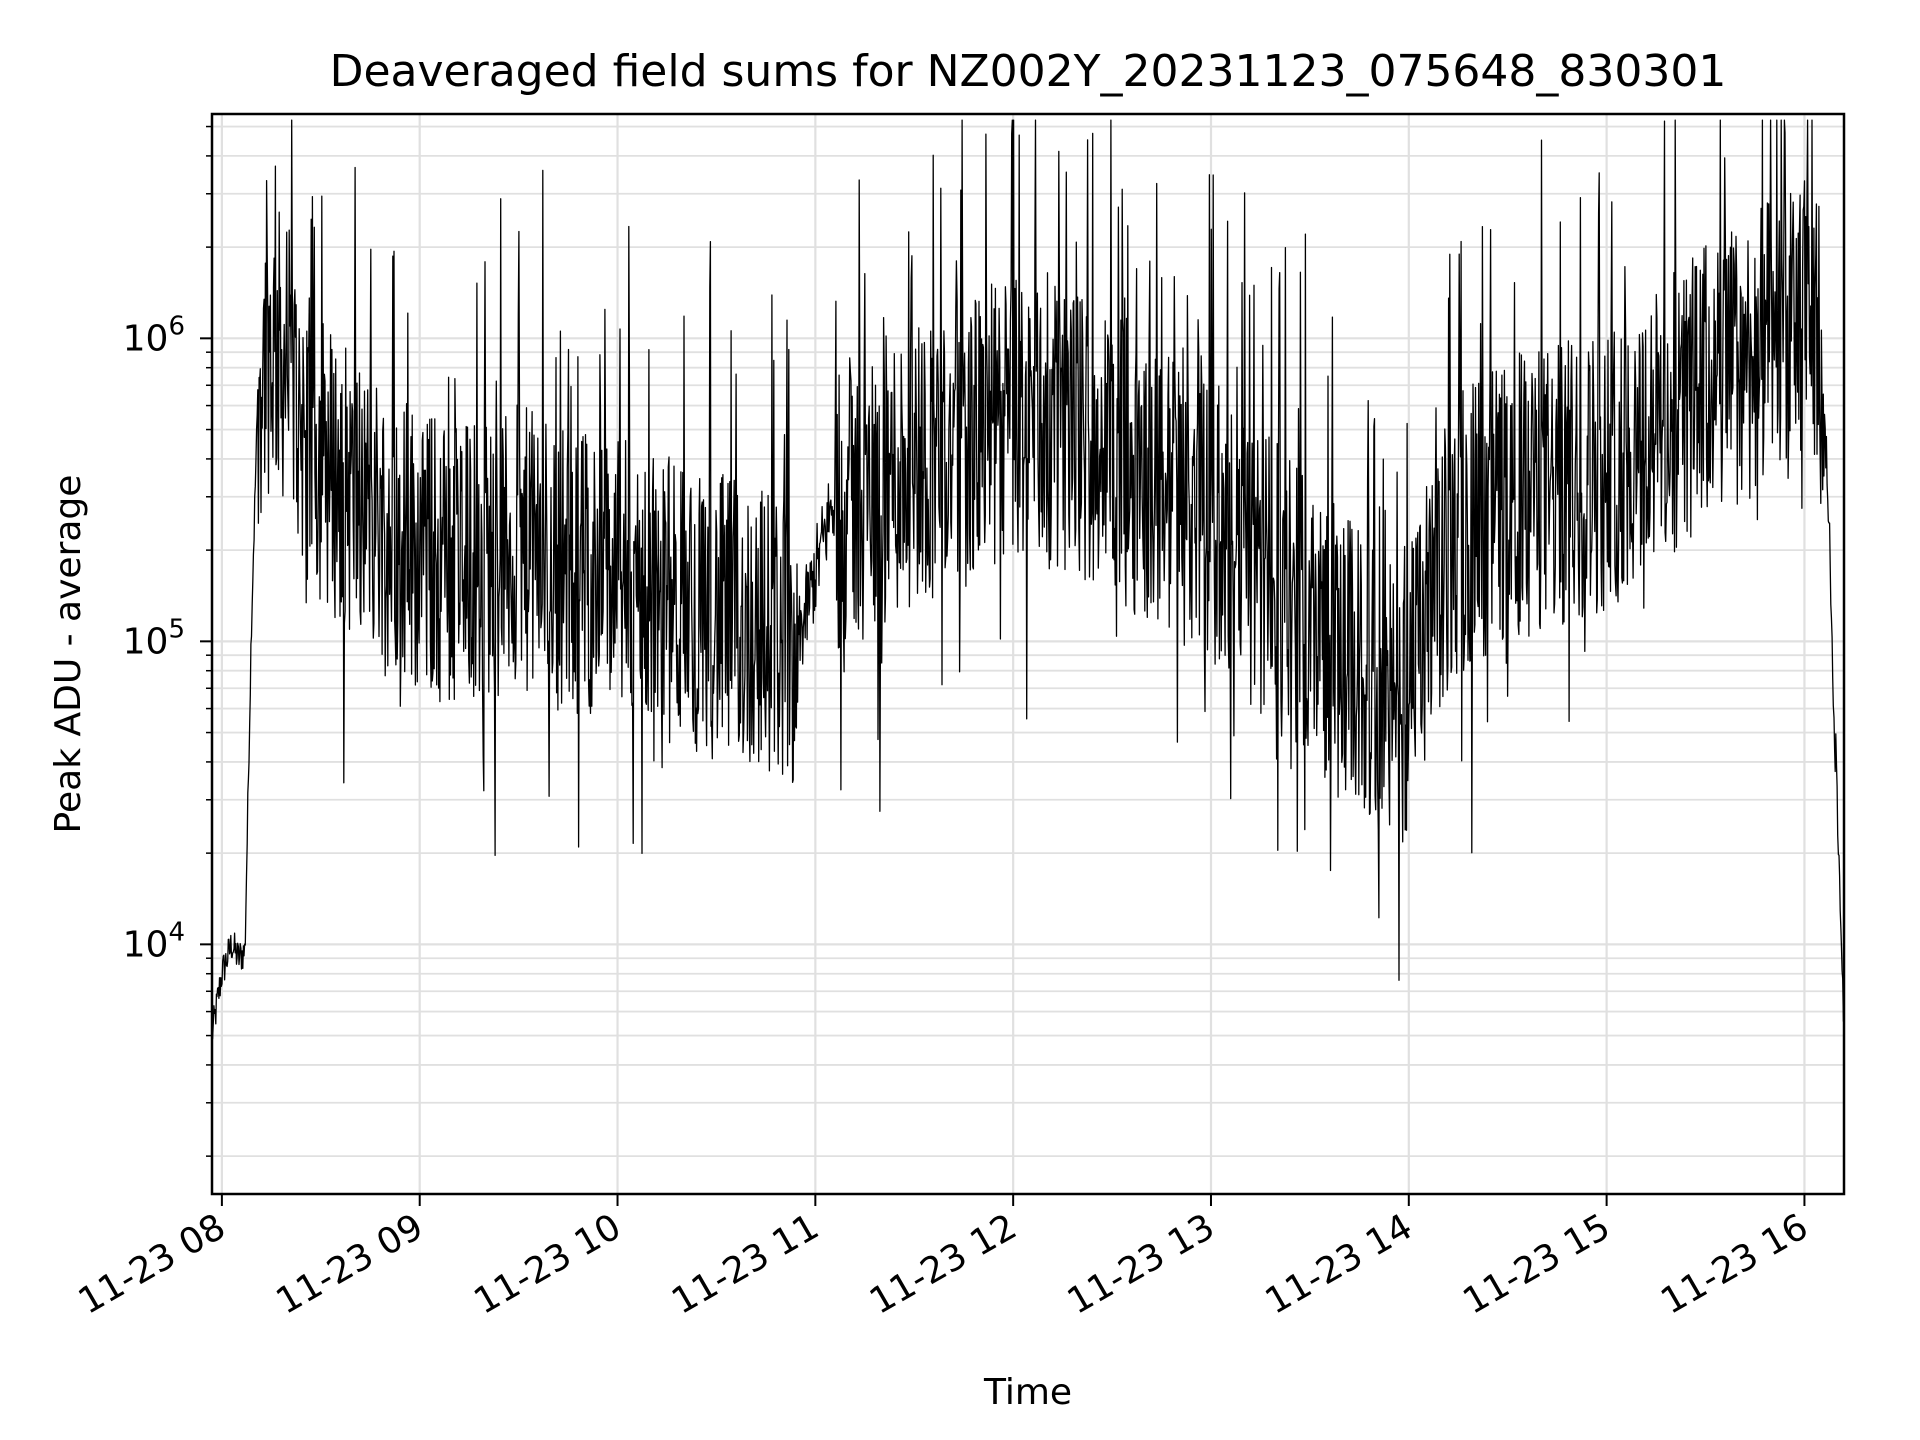  I want to click on x-axis-label: Time, so click(1027, 1392).